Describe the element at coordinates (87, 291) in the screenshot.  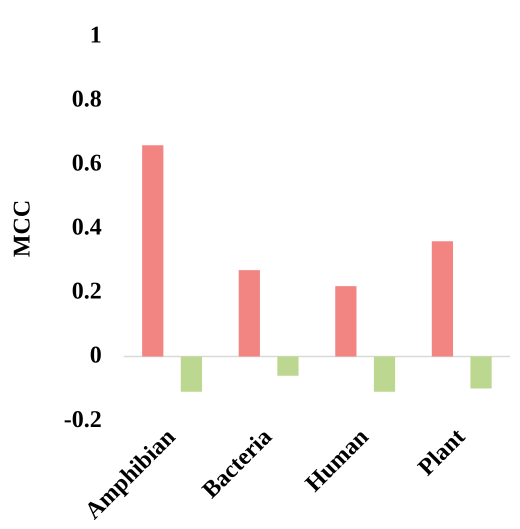
I see `y-tick-label: 0.2` at that location.